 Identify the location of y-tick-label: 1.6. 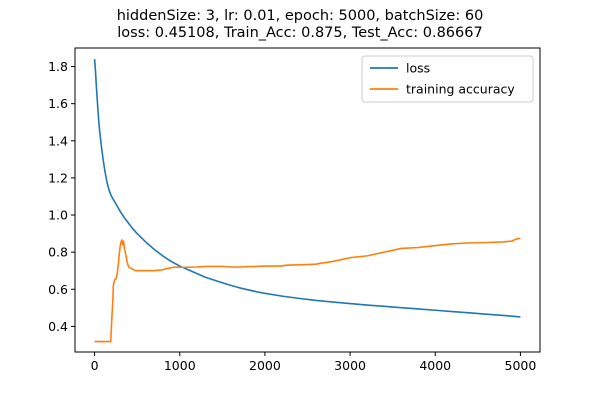
(58, 103).